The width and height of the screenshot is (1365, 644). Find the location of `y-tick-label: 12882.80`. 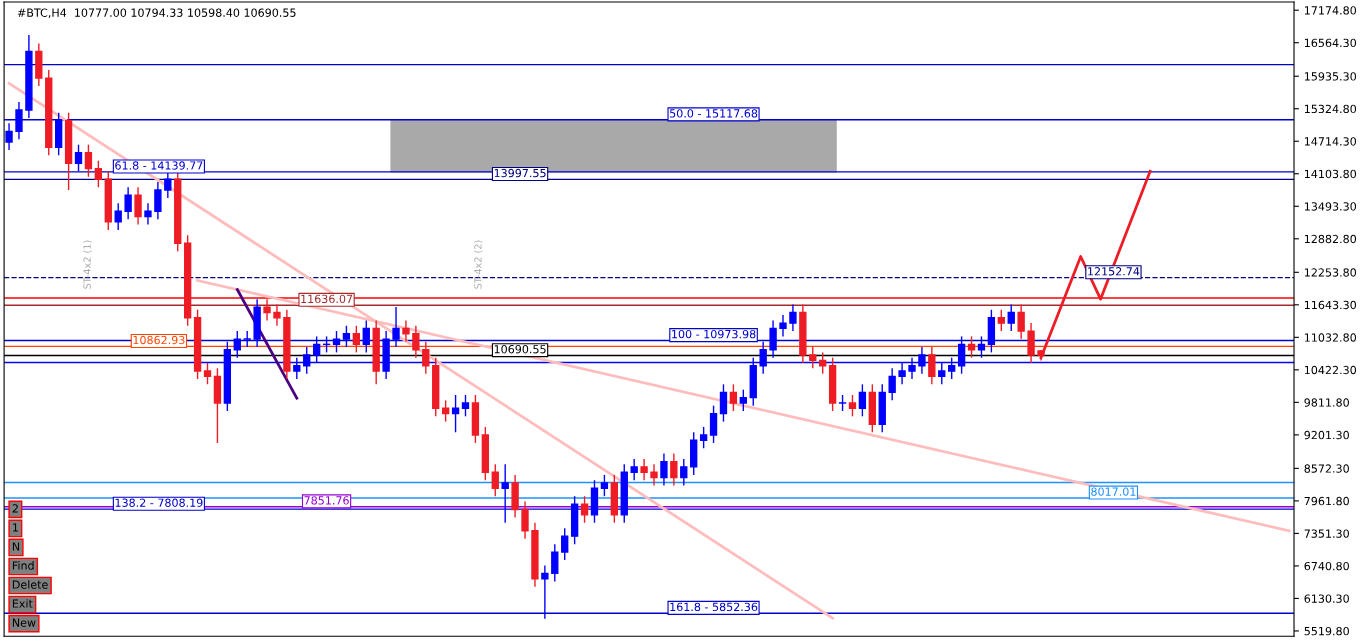

y-tick-label: 12882.80 is located at coordinates (1330, 239).